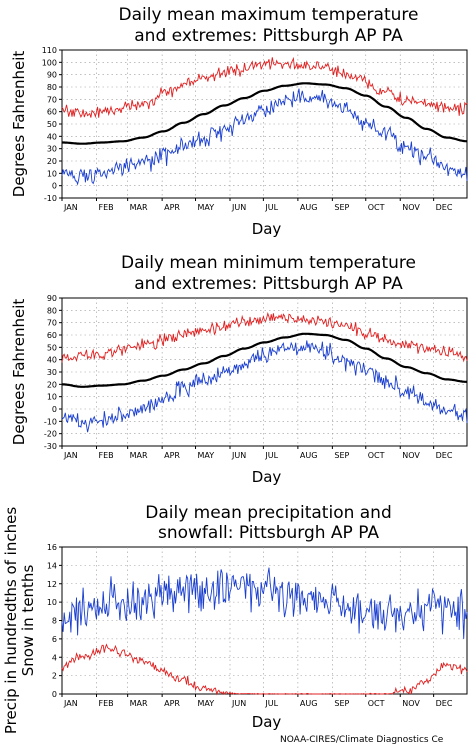  What do you see at coordinates (50, 446) in the screenshot?
I see `y-tick-label: -30` at bounding box center [50, 446].